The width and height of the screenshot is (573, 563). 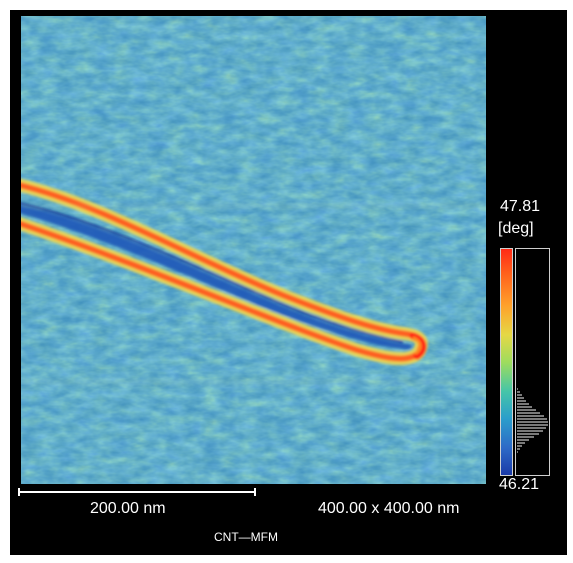 What do you see at coordinates (389, 508) in the screenshot?
I see `scan-size-label: 400.00 x 400.00 nm` at bounding box center [389, 508].